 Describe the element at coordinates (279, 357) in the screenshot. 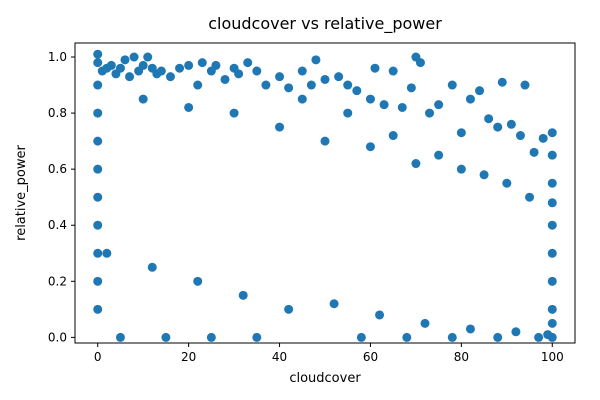

I see `x-tick-label: 40` at that location.